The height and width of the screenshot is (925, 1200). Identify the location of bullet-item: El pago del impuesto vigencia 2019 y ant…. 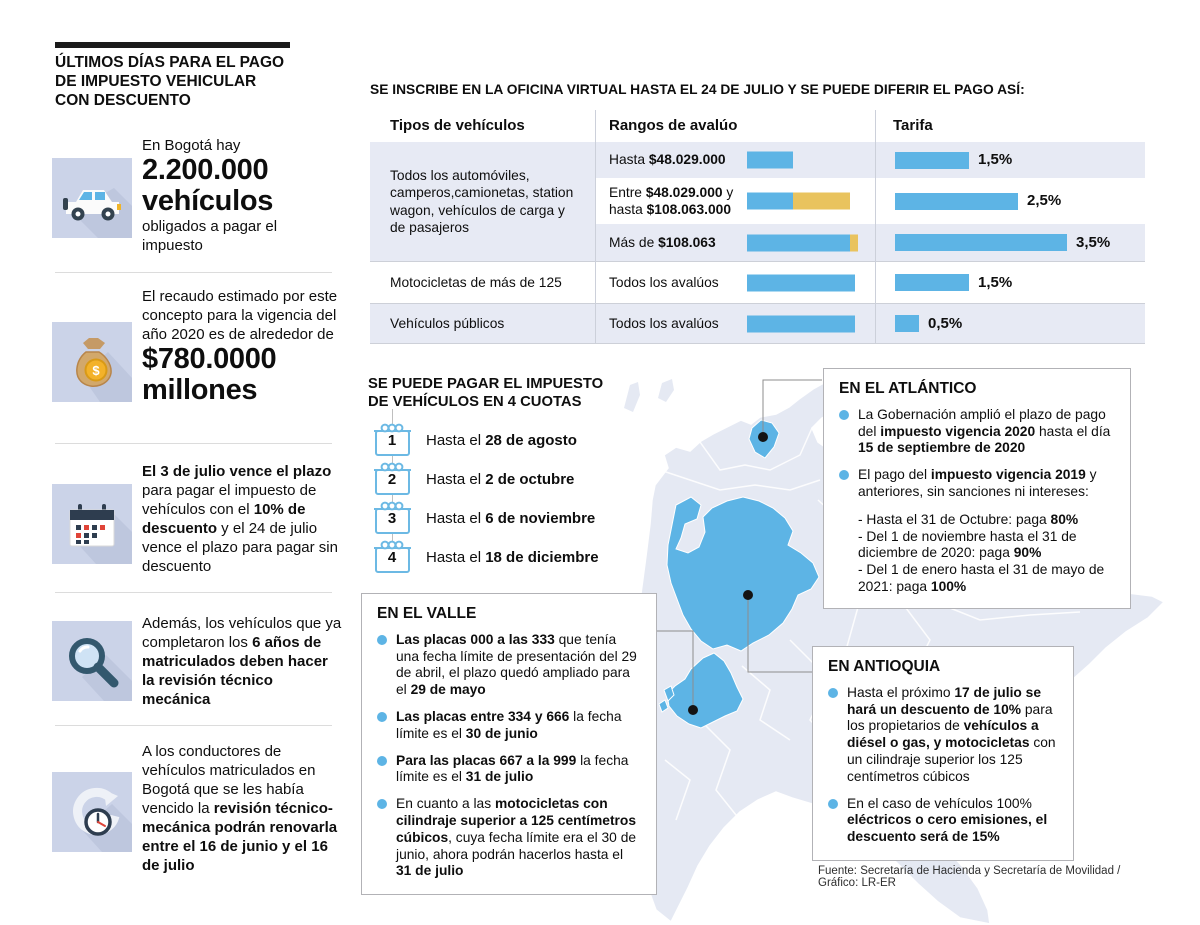
(977, 484).